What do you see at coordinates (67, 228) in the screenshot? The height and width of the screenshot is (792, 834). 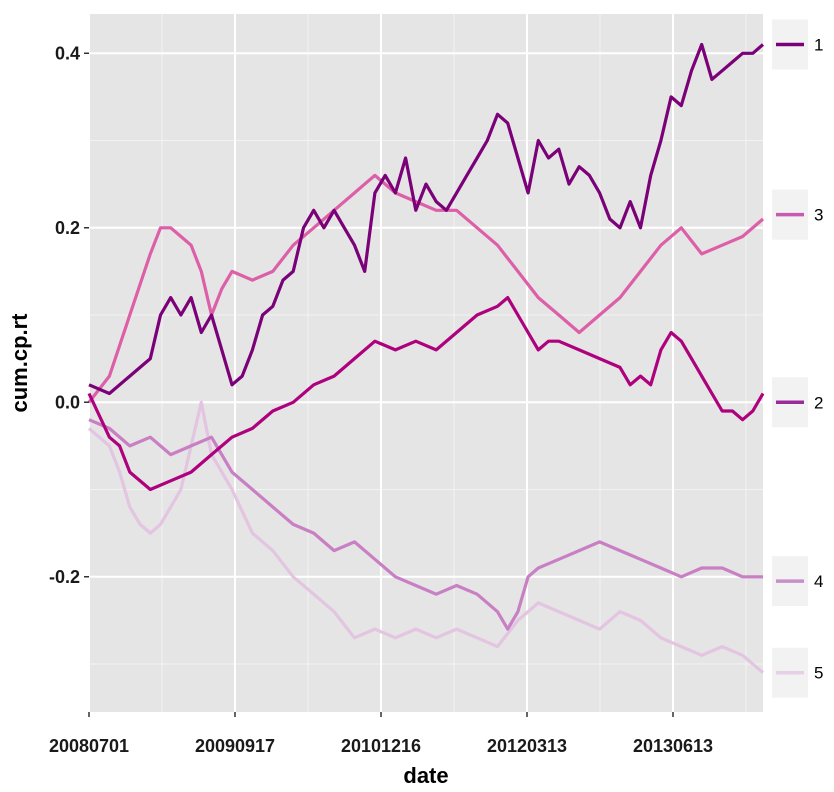 I see `y-tick-label: 0.2` at bounding box center [67, 228].